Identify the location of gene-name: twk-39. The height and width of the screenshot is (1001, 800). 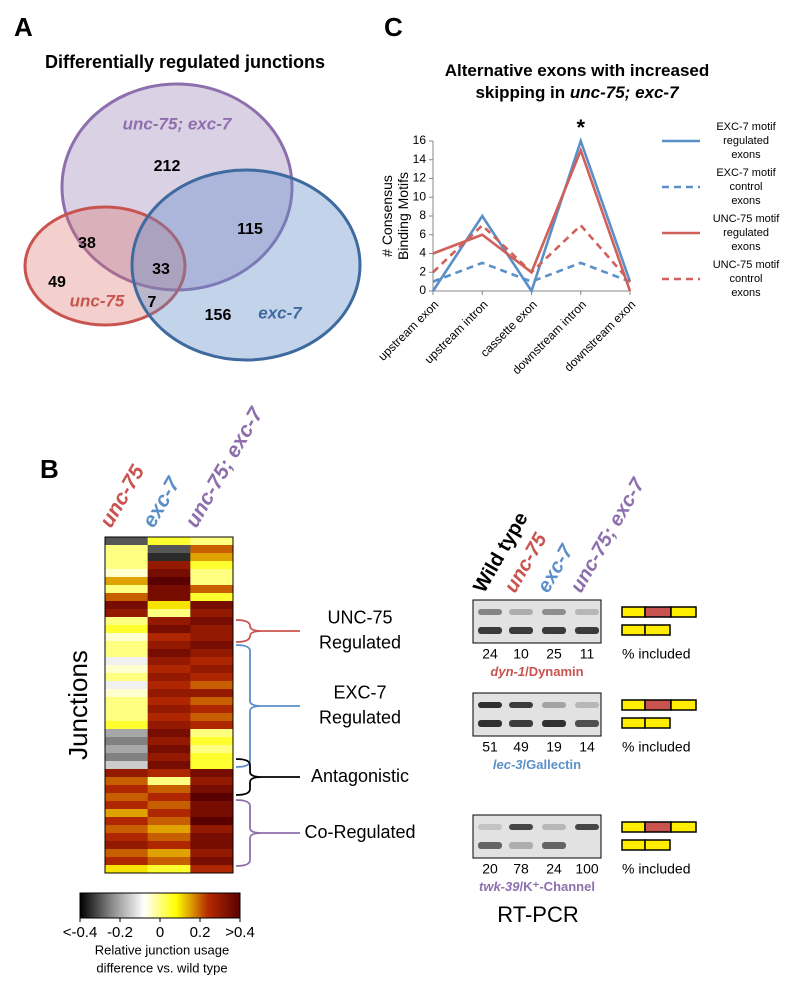
(499, 886).